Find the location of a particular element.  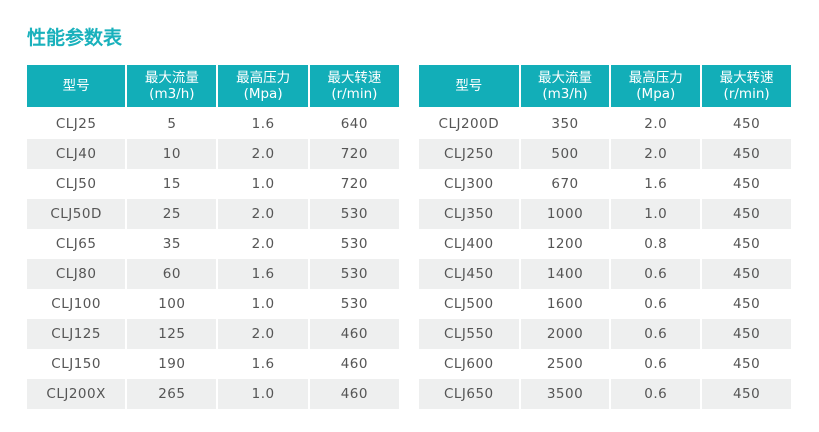

table-row: CLJ125 125 2.0 460 is located at coordinates (213, 334).